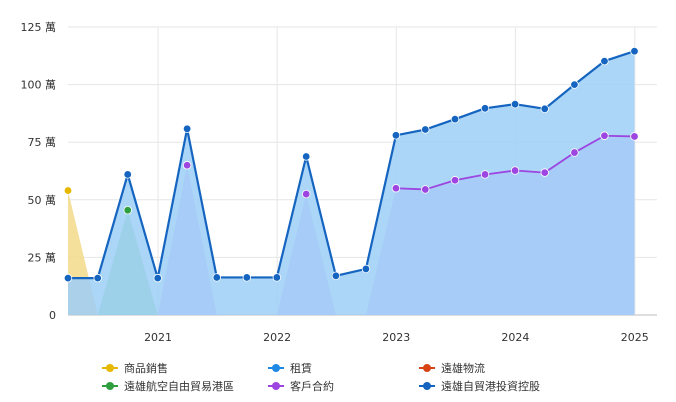  What do you see at coordinates (52, 315) in the screenshot?
I see `y-tick-label: 0` at bounding box center [52, 315].